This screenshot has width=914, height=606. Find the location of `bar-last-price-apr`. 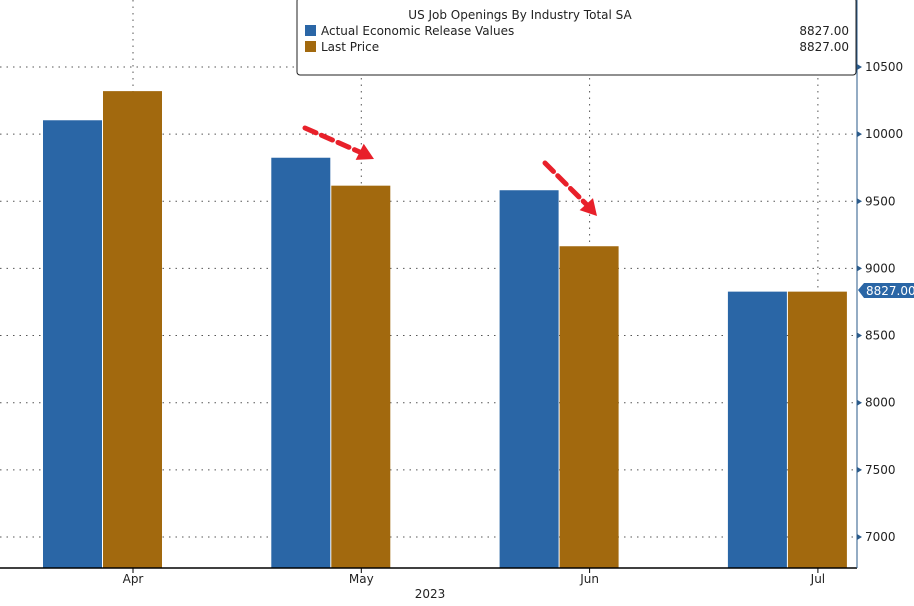

bar-last-price-apr is located at coordinates (132, 330).